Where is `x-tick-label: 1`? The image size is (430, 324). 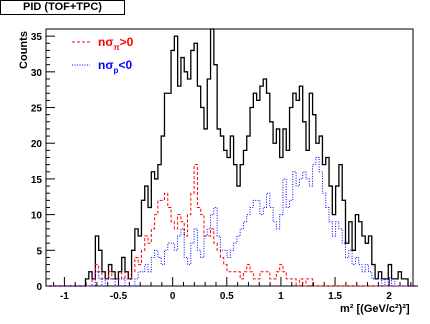 x-tick-label: 1 is located at coordinates (281, 296).